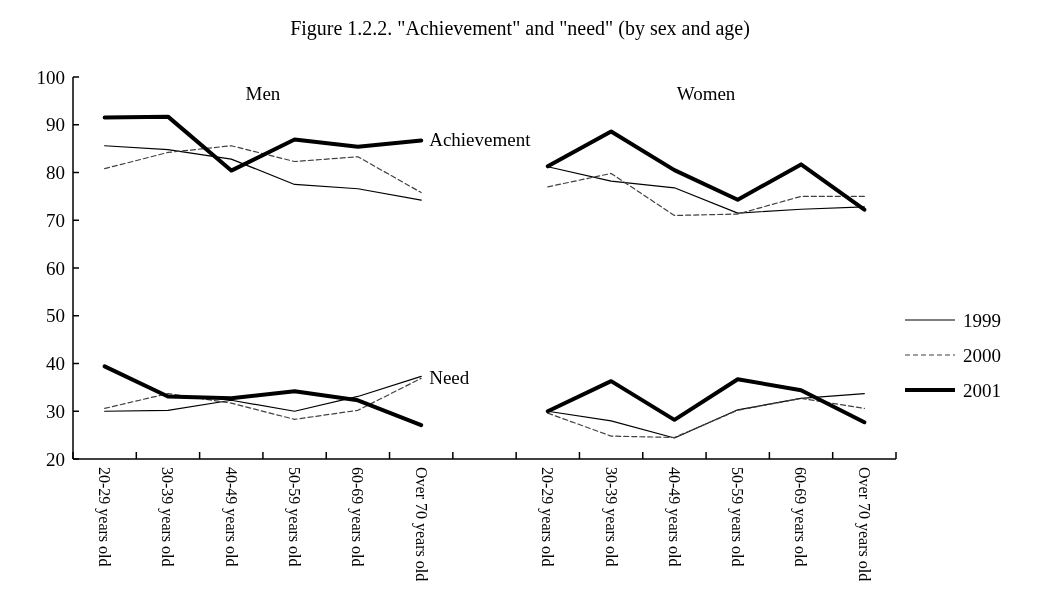 Image resolution: width=1055 pixels, height=612 pixels. What do you see at coordinates (55, 364) in the screenshot?
I see `y-tick-label: 40` at bounding box center [55, 364].